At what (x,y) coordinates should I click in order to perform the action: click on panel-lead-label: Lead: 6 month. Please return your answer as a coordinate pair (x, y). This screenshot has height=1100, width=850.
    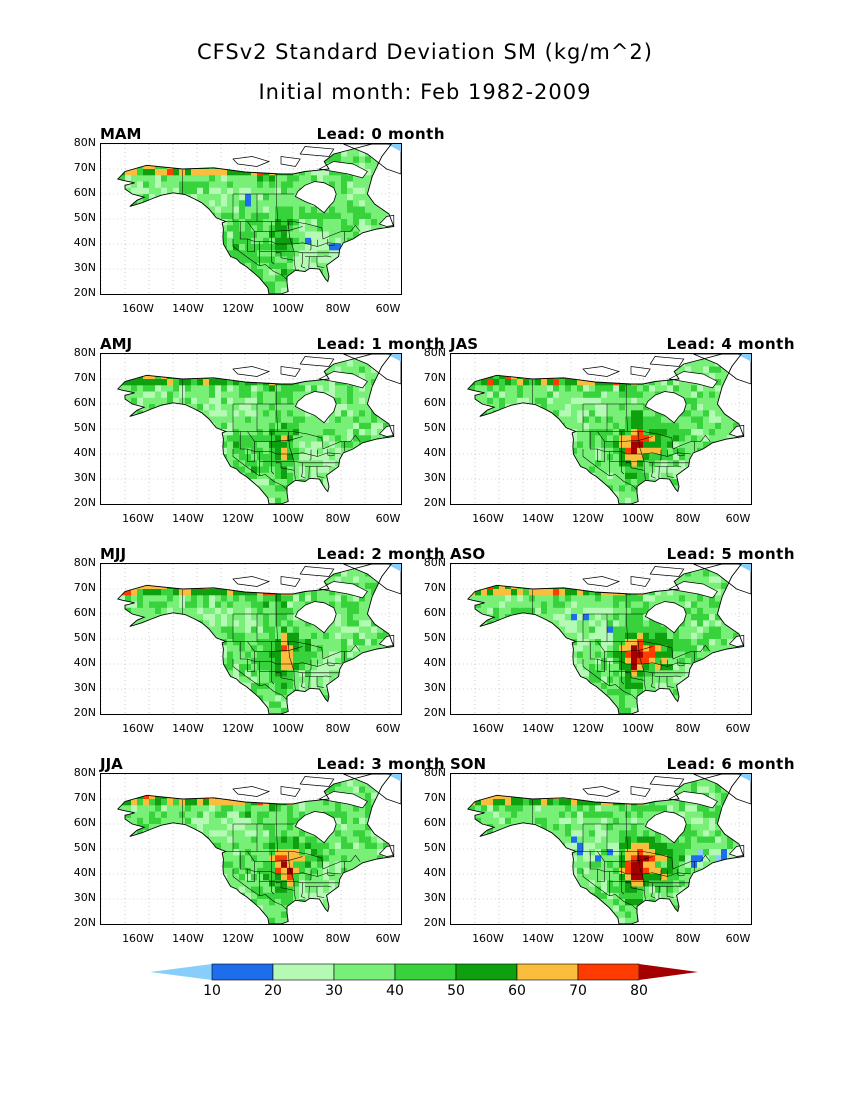
    Looking at the image, I should click on (730, 764).